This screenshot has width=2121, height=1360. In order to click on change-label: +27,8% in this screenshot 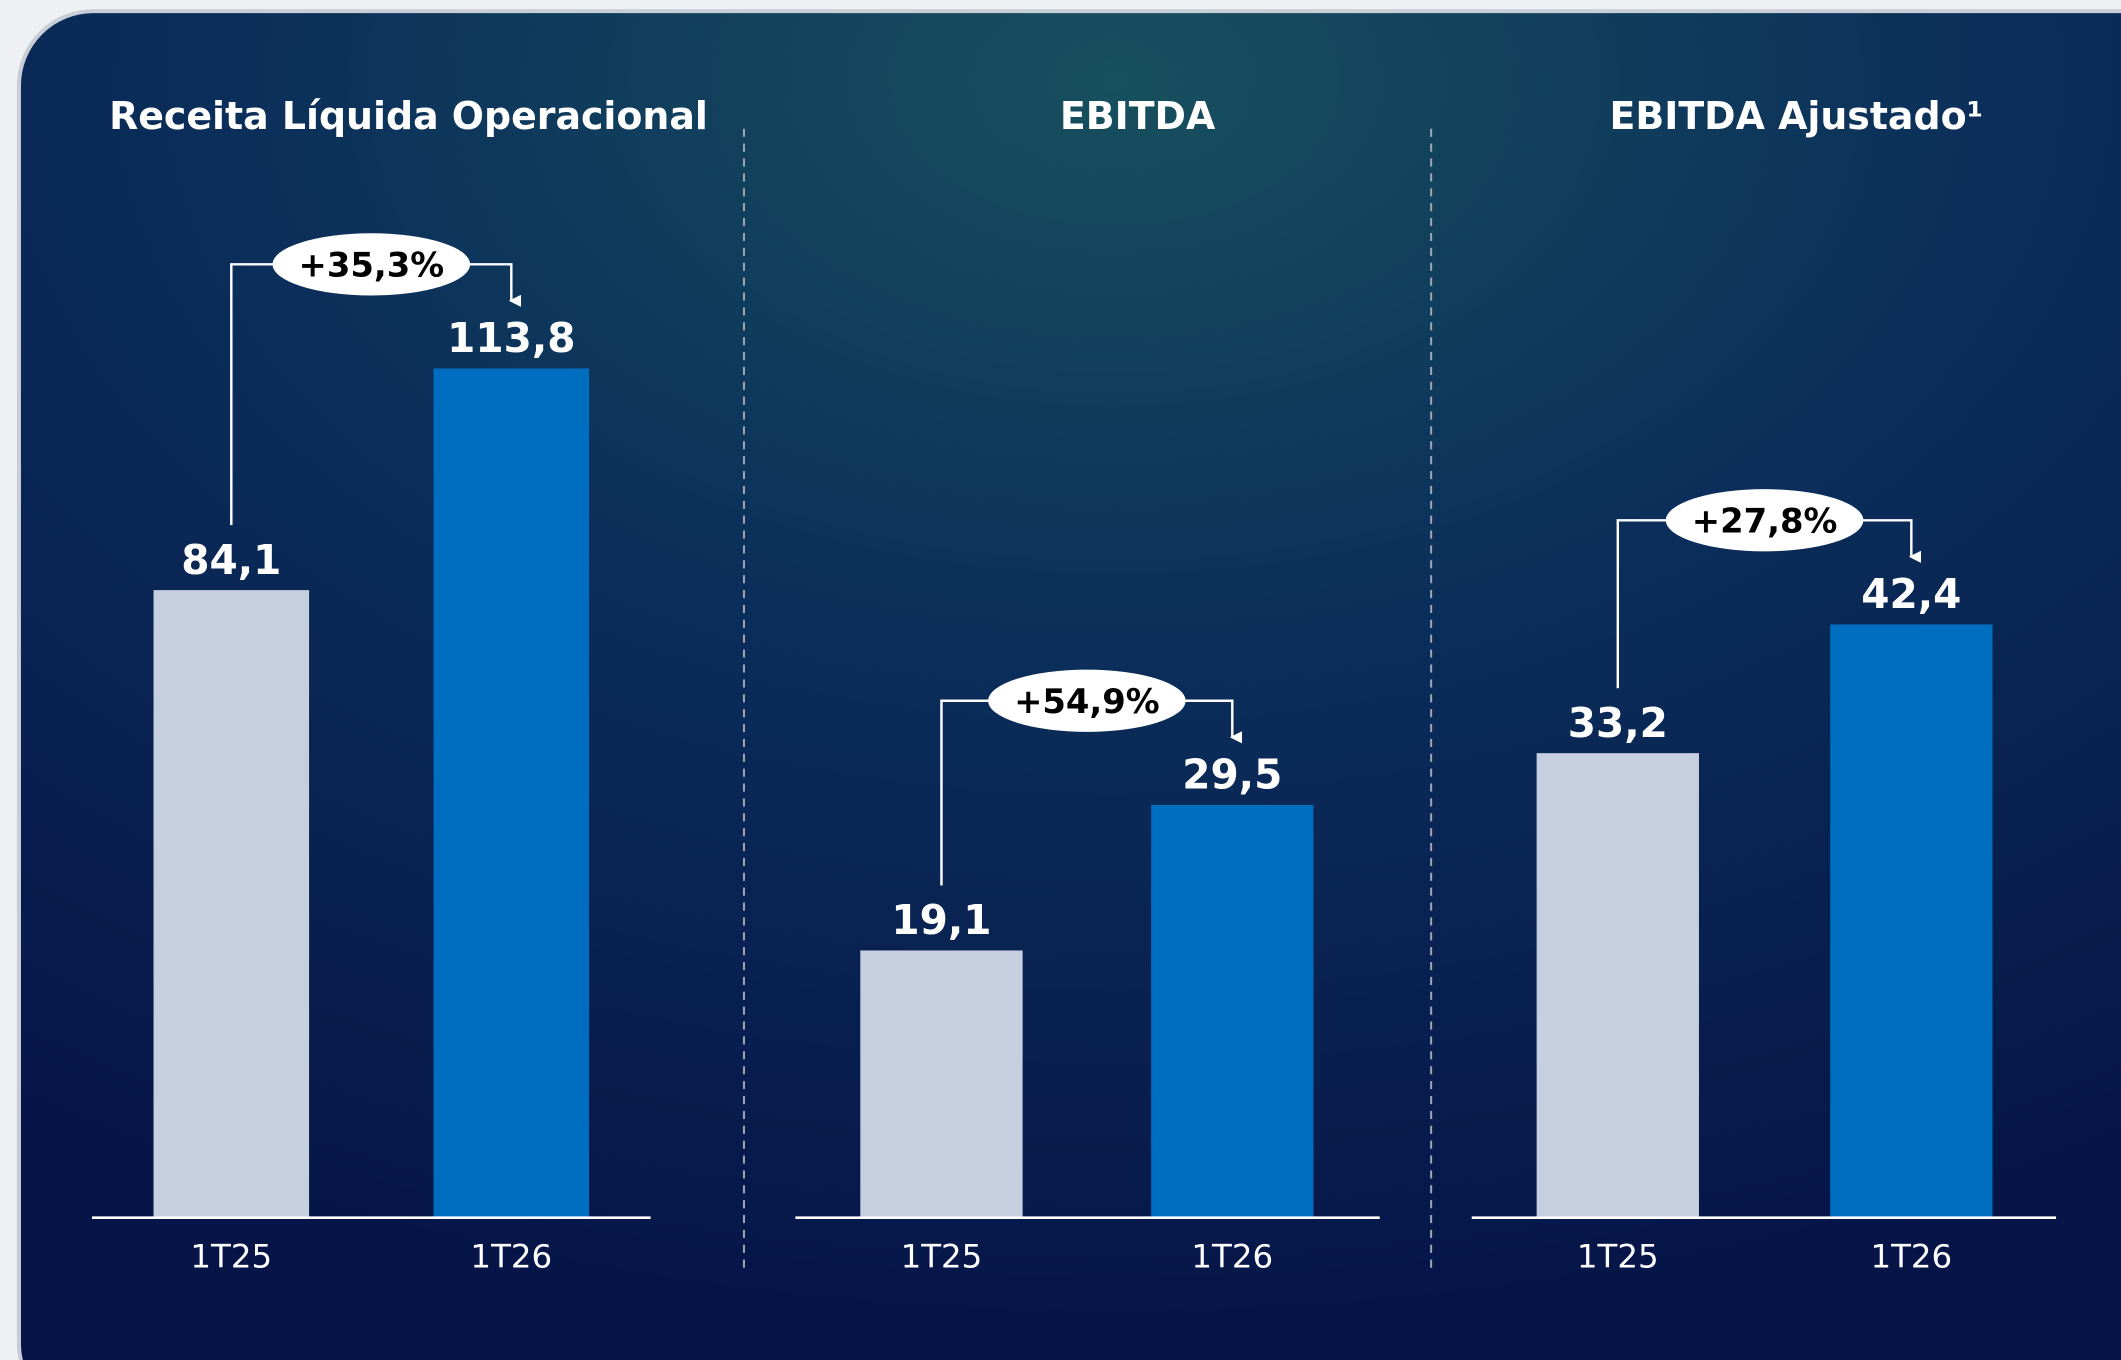, I will do `click(1765, 520)`.